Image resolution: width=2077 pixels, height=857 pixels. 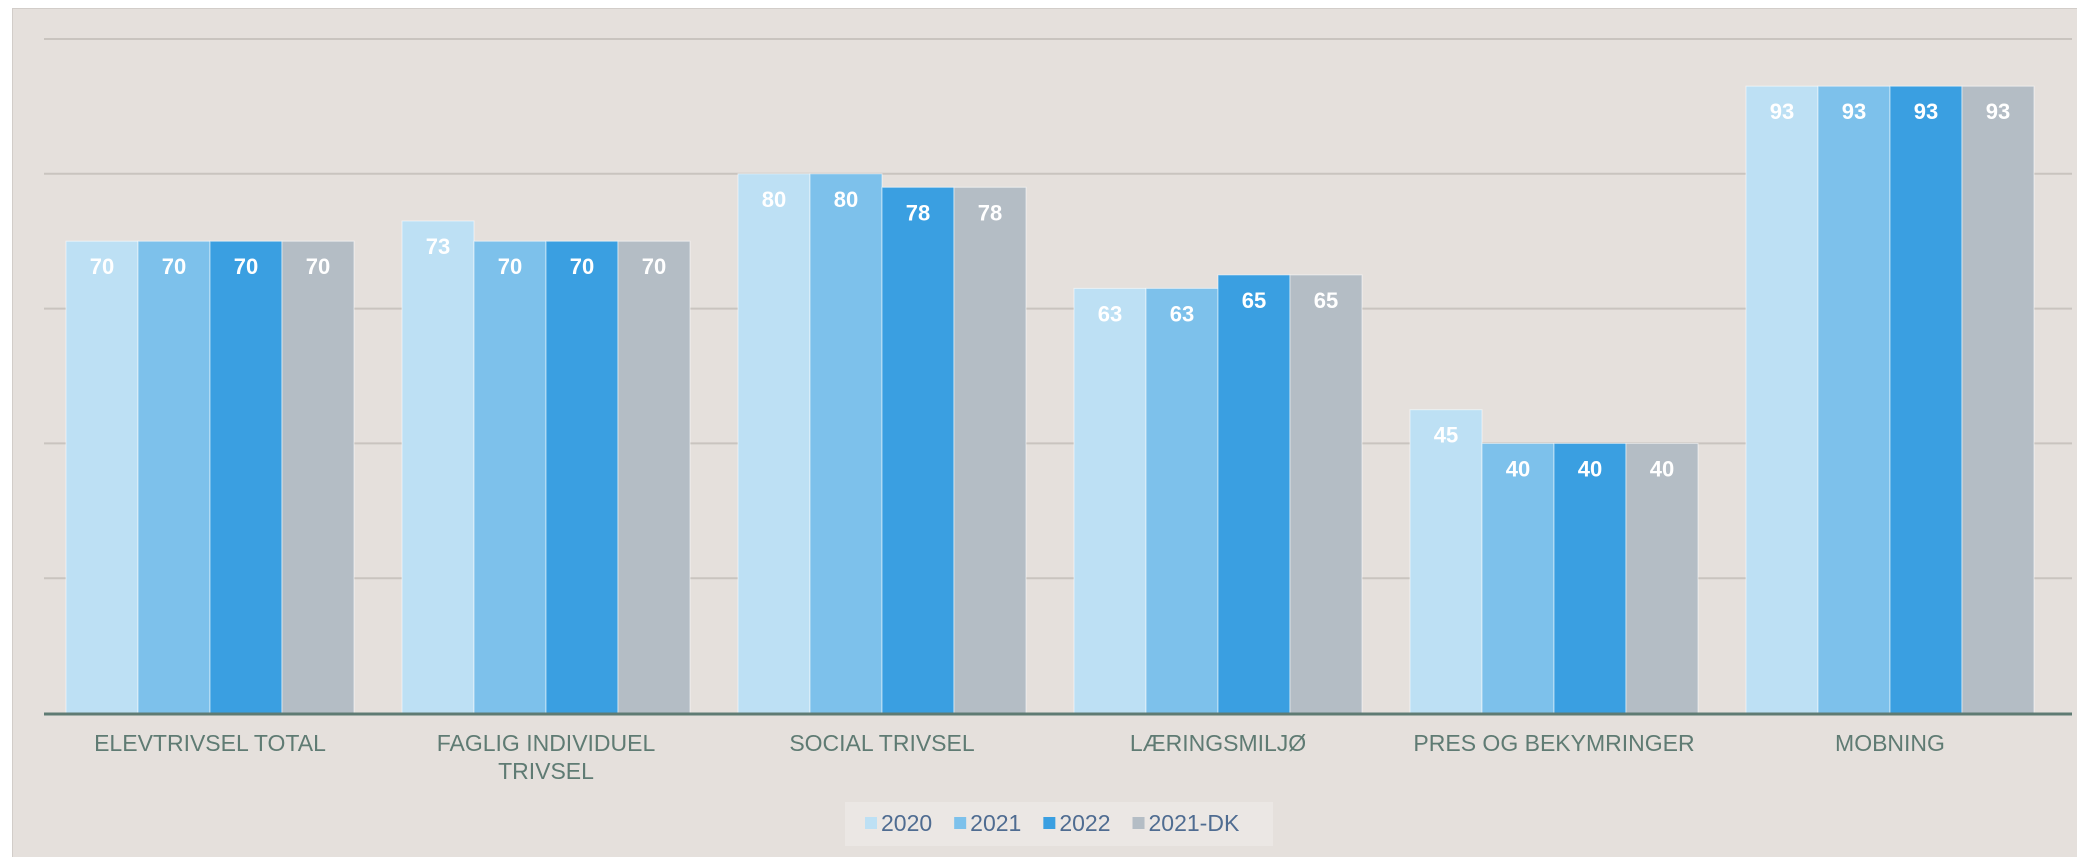 I want to click on legend-label: 2020, so click(x=906, y=823).